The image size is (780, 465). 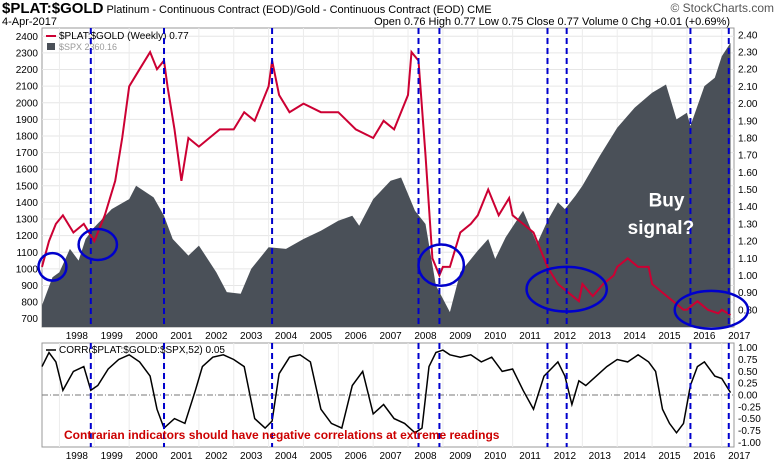 I want to click on corr-y-tick: 0.75, so click(x=748, y=360).